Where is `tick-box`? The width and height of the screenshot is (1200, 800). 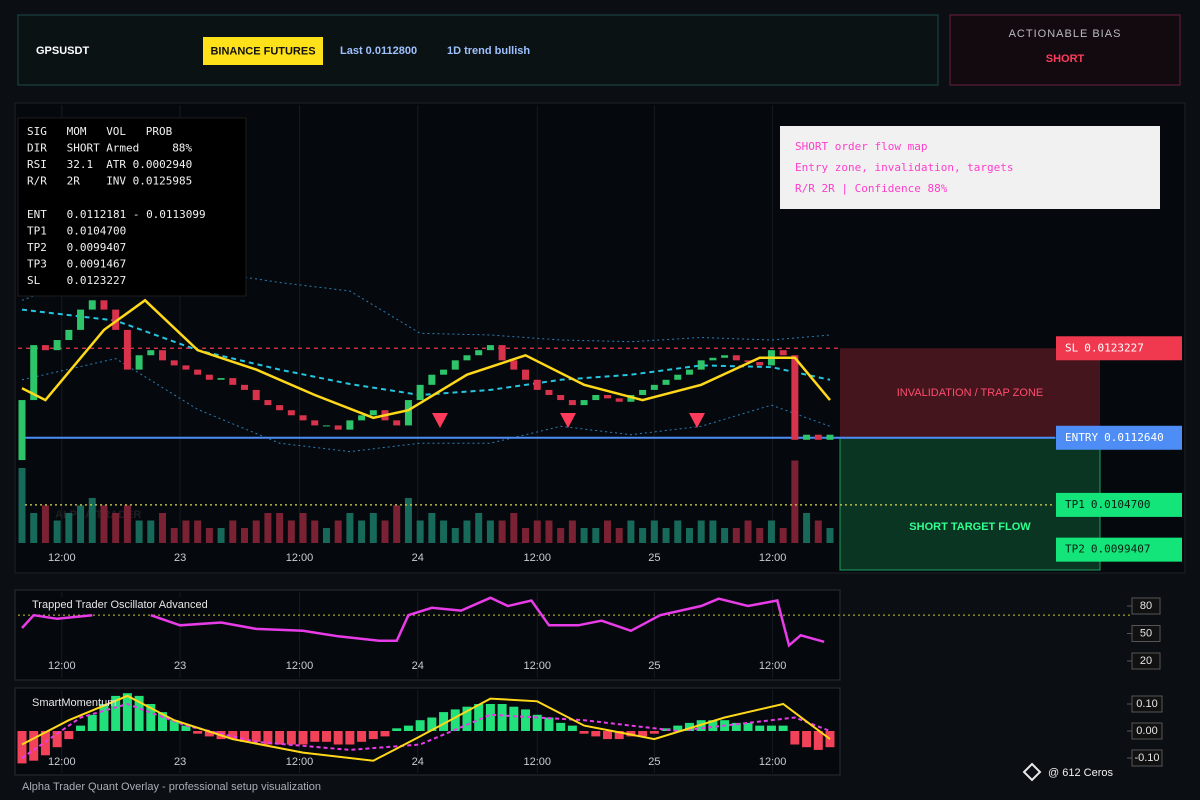 tick-box is located at coordinates (1146, 661).